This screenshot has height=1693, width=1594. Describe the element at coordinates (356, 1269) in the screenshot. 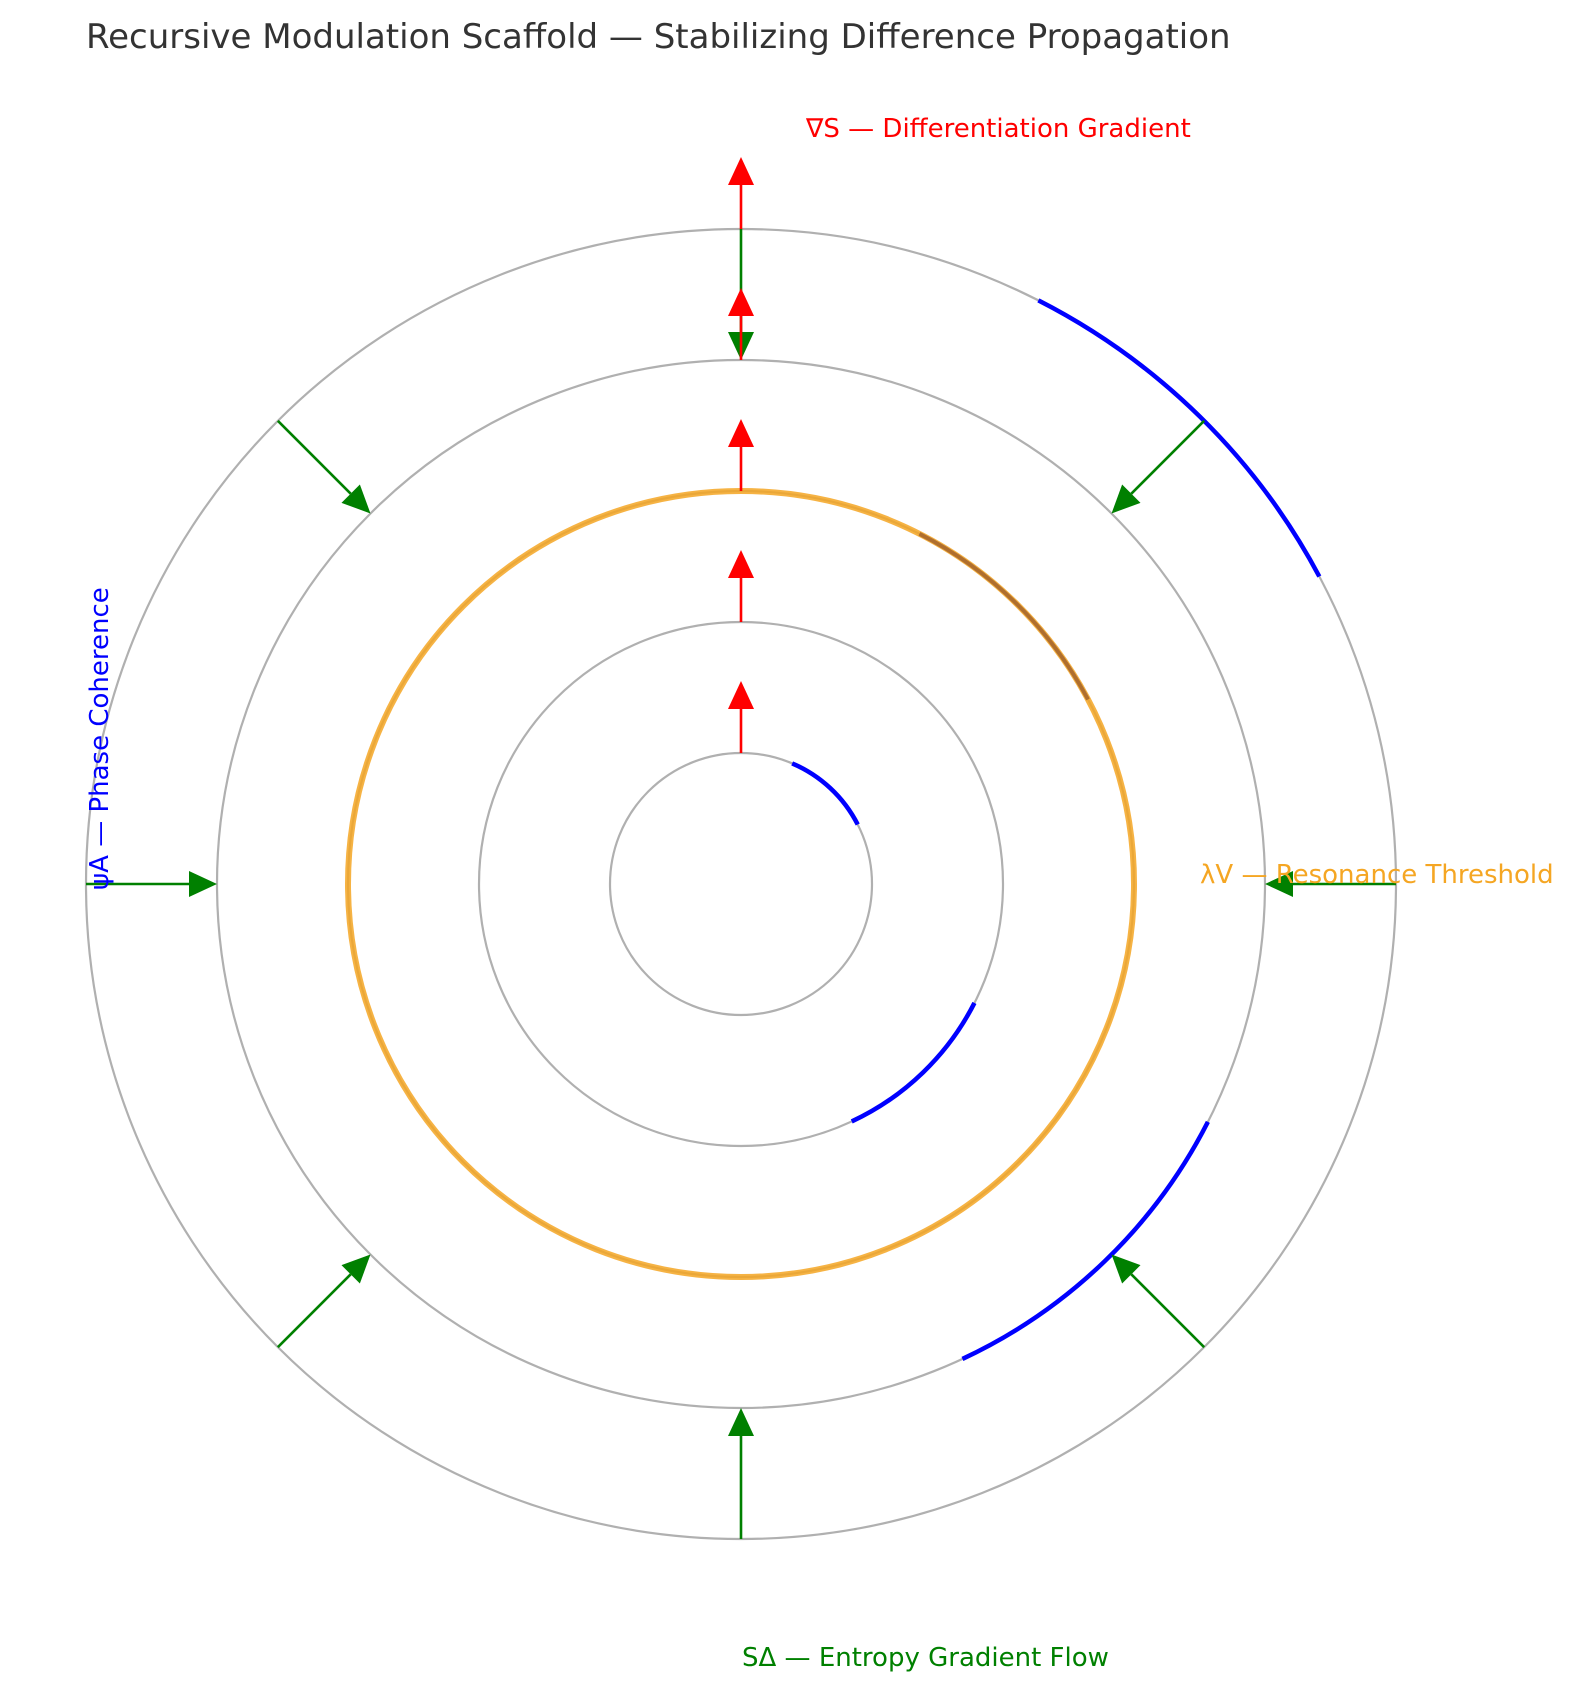

I see `entropy-arrow-6-head` at that location.